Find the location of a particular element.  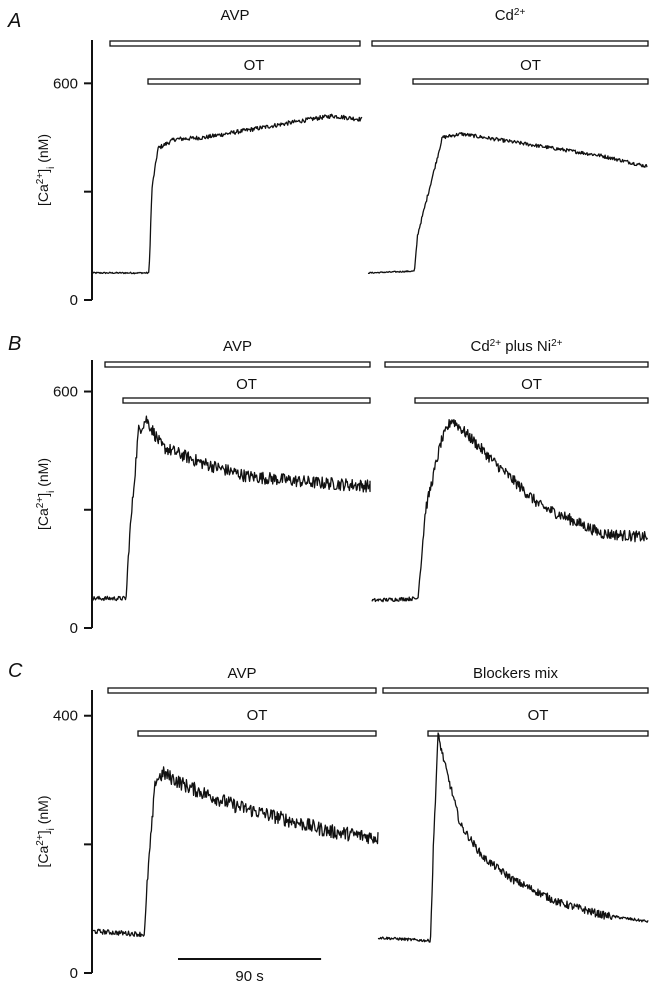

panel-letter: A is located at coordinates (14, 21).